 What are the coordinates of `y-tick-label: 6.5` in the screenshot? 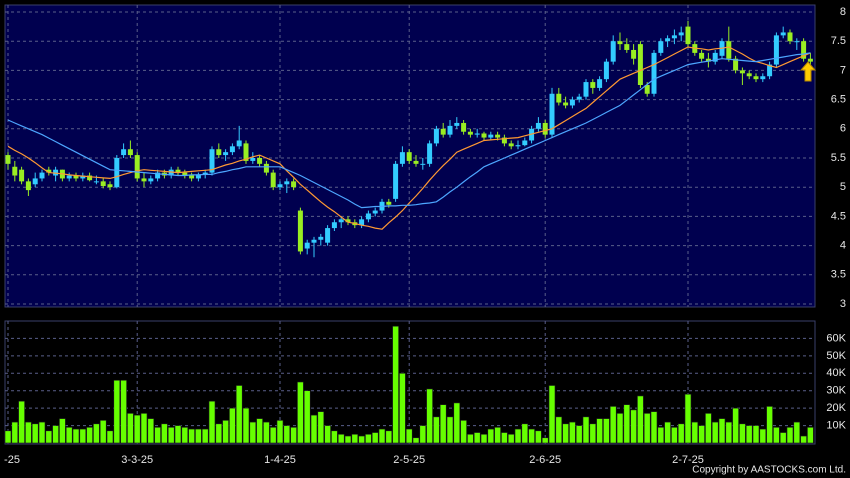 It's located at (838, 100).